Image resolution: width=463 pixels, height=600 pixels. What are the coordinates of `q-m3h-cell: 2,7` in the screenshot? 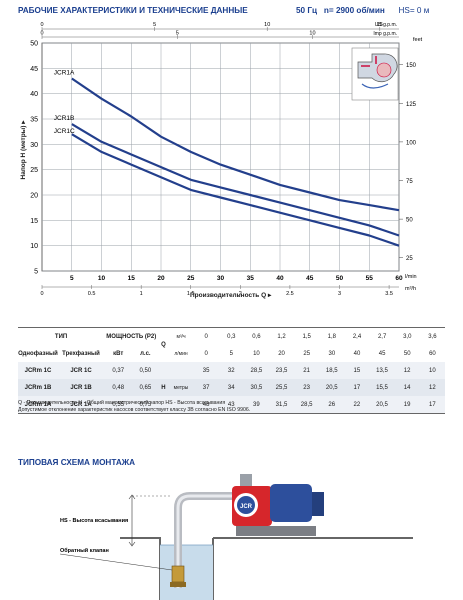 It's located at (382, 336).